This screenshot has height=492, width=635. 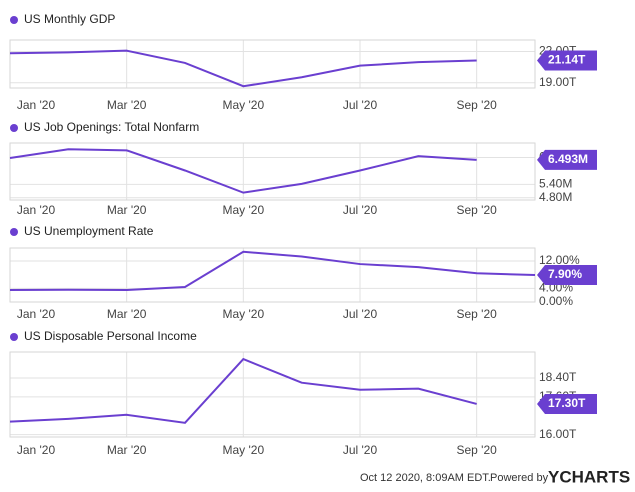 I want to click on value-badge-label: 17.30T, so click(x=567, y=403).